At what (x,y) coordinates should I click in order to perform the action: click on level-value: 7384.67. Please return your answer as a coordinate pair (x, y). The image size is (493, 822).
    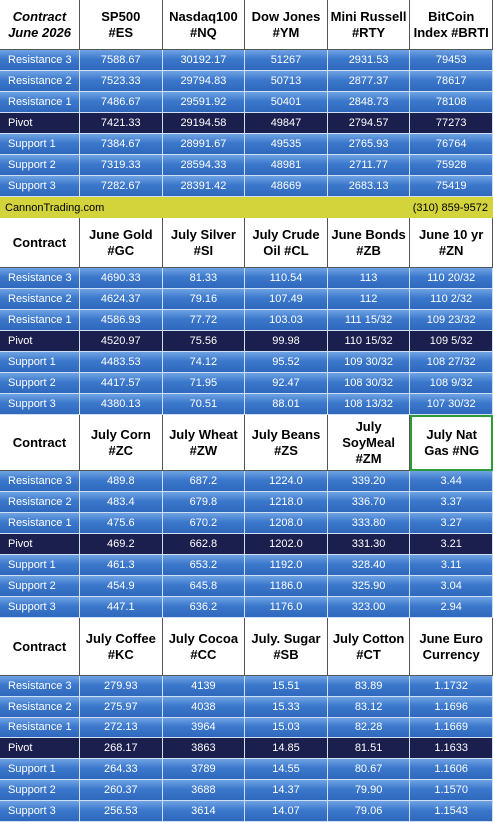
    Looking at the image, I should click on (121, 144).